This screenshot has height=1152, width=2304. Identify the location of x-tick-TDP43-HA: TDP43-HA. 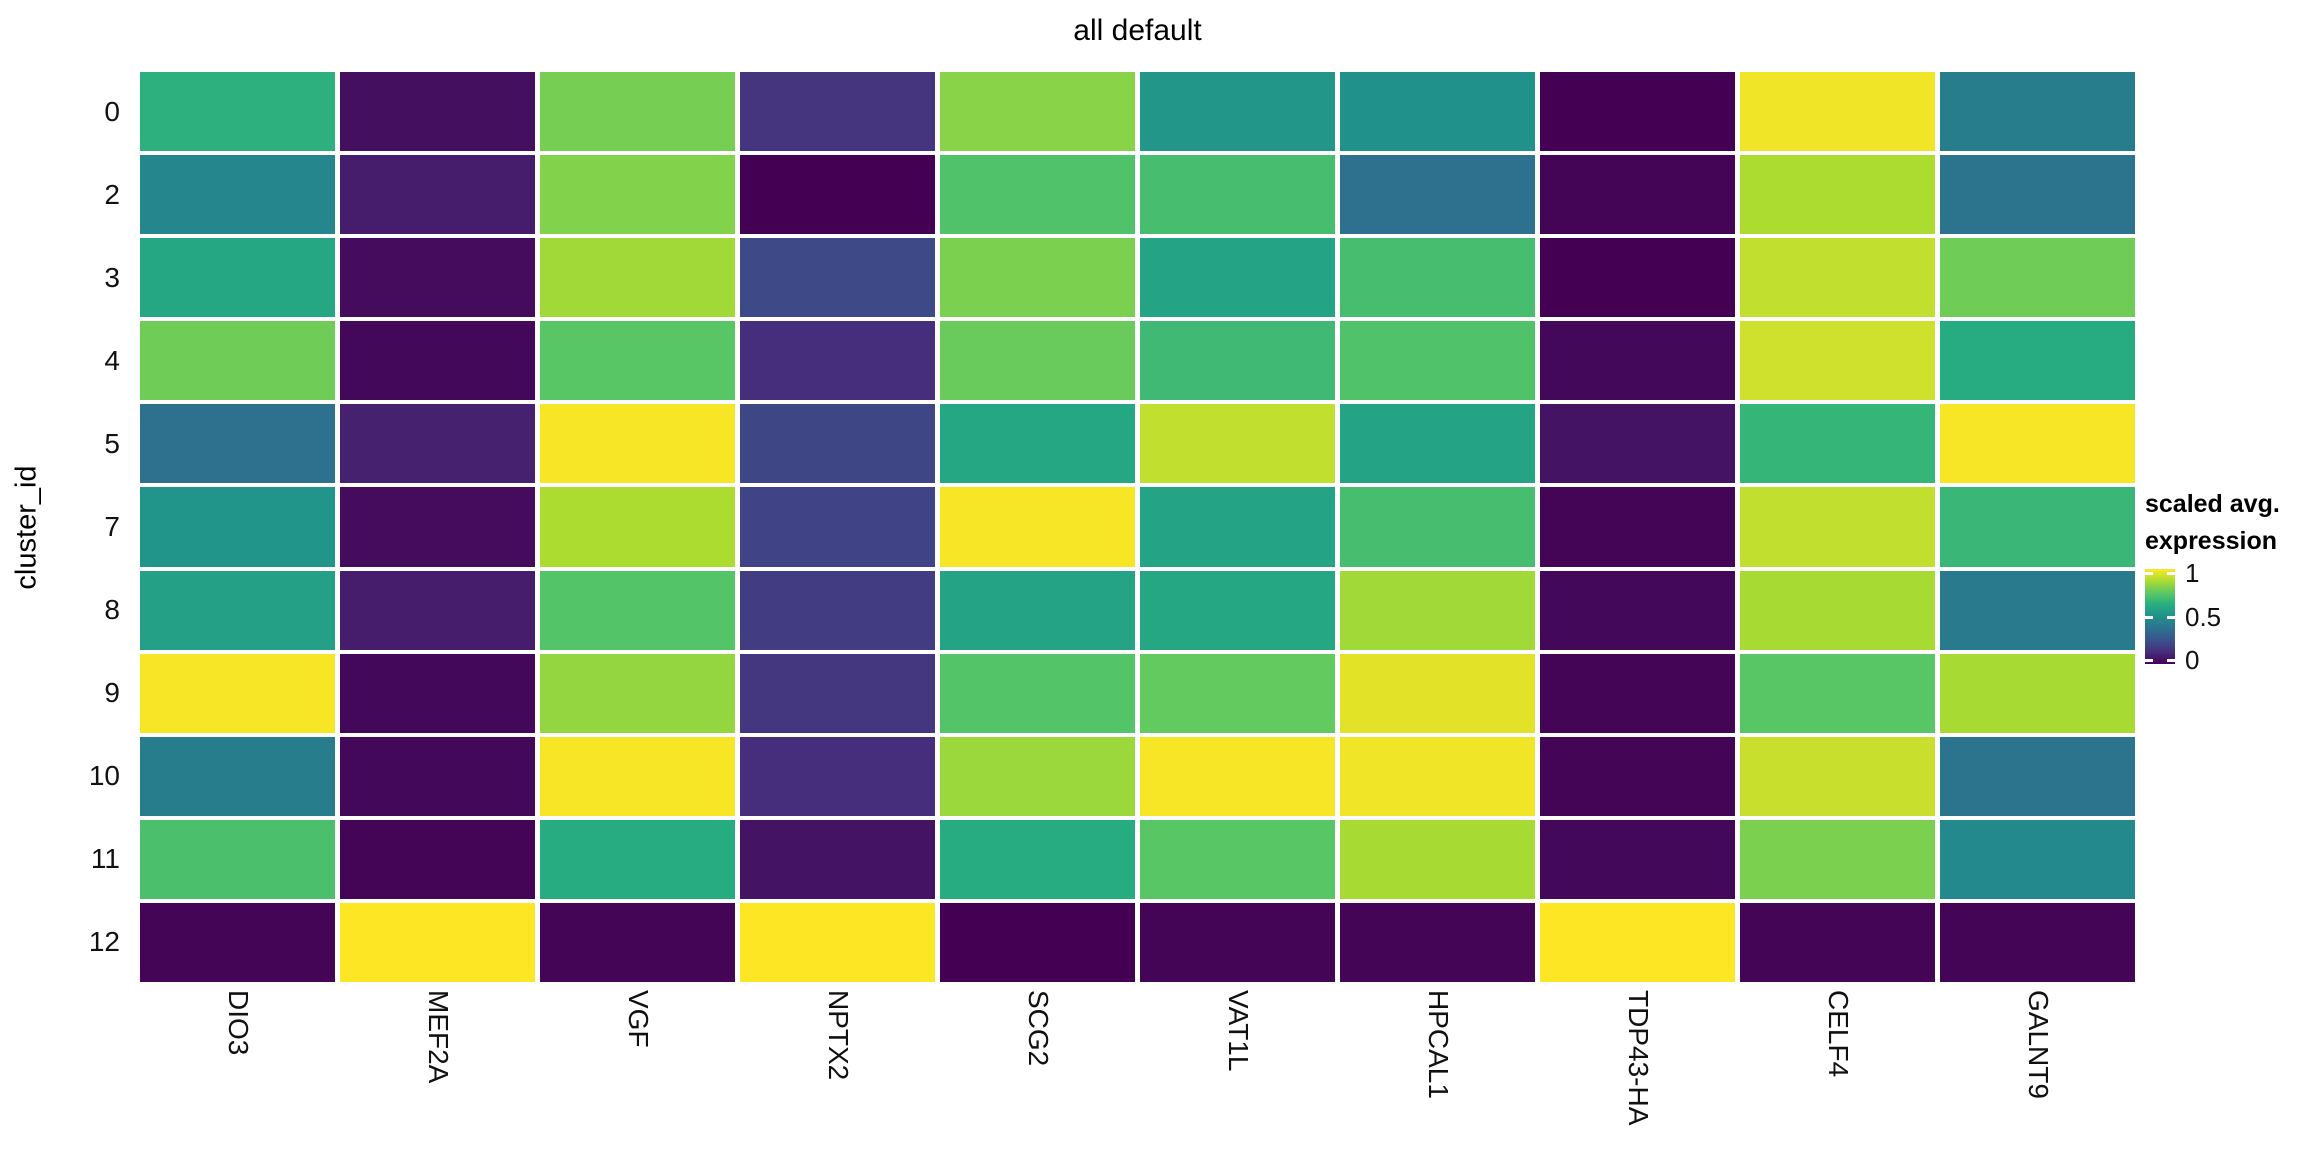
(1637, 1070).